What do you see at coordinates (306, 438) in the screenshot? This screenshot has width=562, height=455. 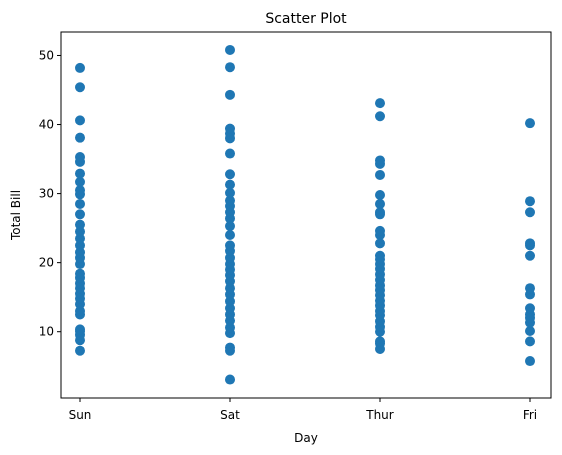 I see `x-axis-label: Day` at bounding box center [306, 438].